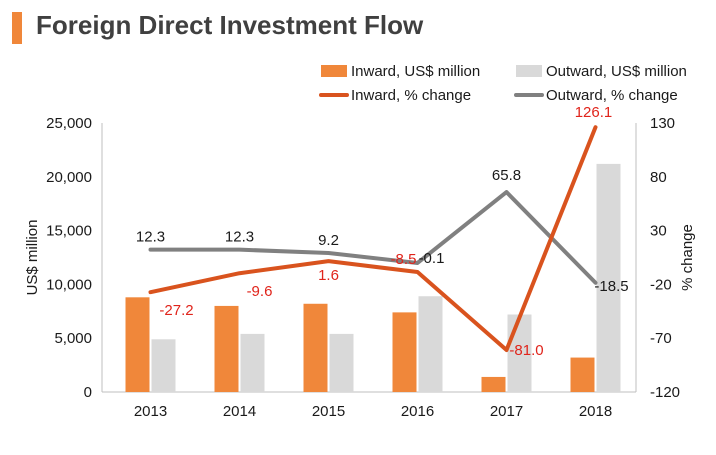 Image resolution: width=716 pixels, height=455 pixels. I want to click on label-inward-pct-2016: -8.5, so click(404, 259).